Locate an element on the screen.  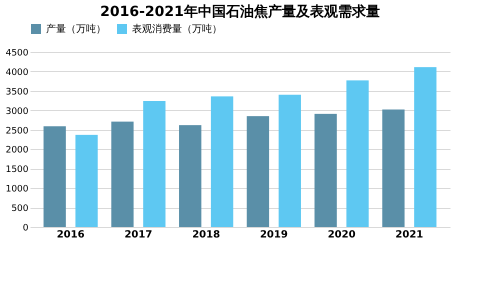
legend-label: 产量（万吨） is located at coordinates (76, 29).